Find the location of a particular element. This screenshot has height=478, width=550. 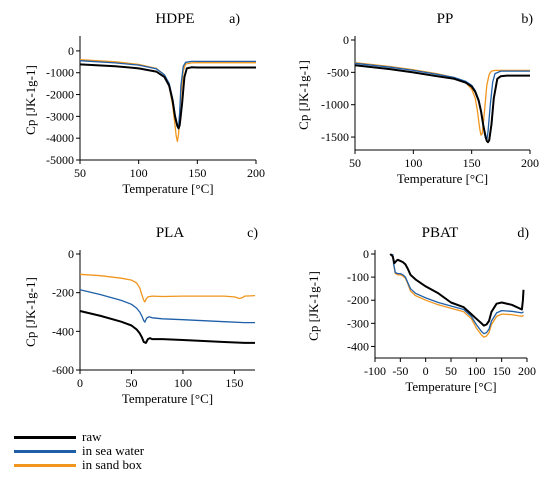

legend-label-sea: in sea water is located at coordinates (113, 450).